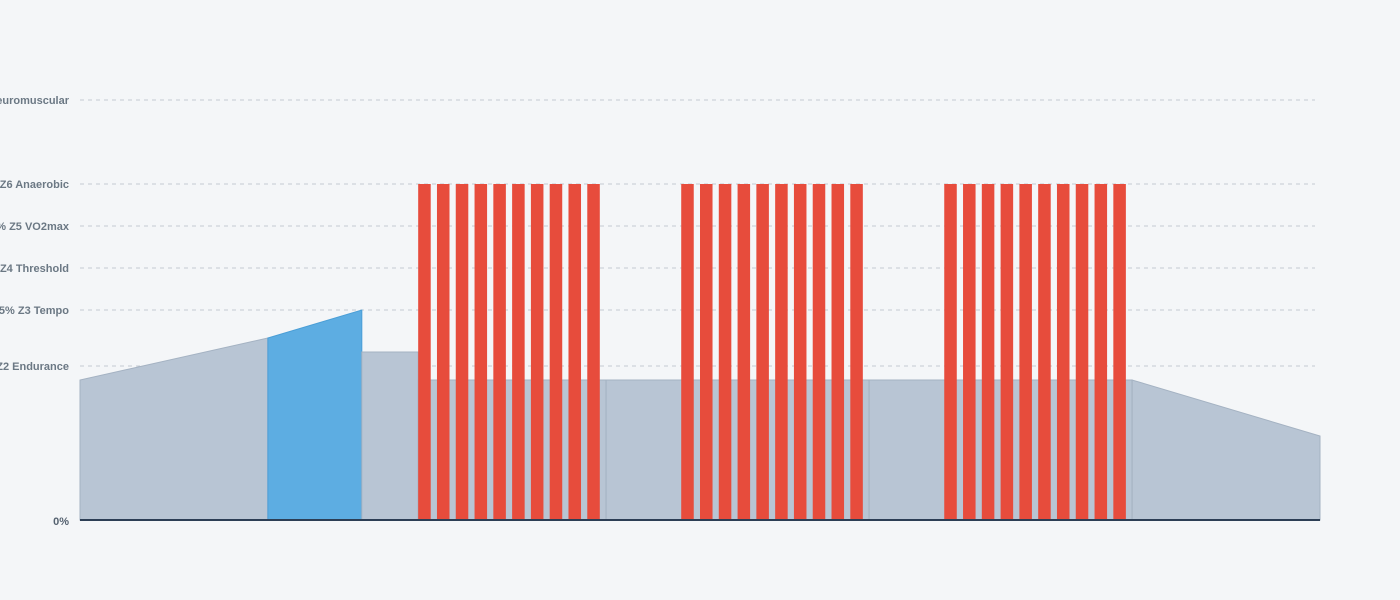 This screenshot has height=600, width=1400. What do you see at coordinates (35, 101) in the screenshot?
I see `zone-label-neuromuscular: euromuscular` at bounding box center [35, 101].